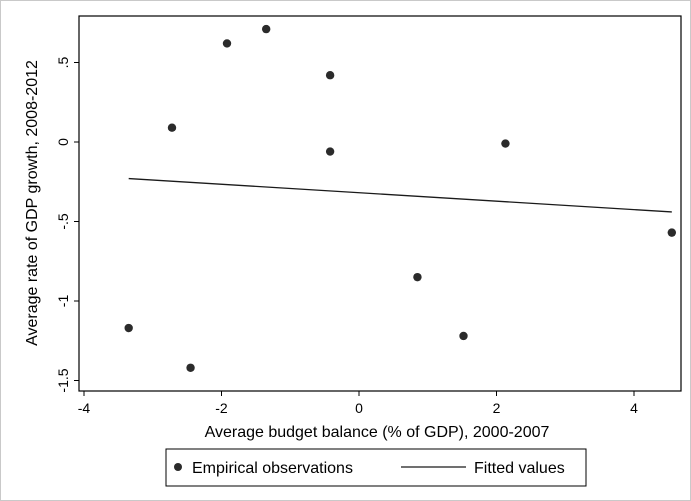  What do you see at coordinates (221, 408) in the screenshot?
I see `x-tick-label: -2` at bounding box center [221, 408].